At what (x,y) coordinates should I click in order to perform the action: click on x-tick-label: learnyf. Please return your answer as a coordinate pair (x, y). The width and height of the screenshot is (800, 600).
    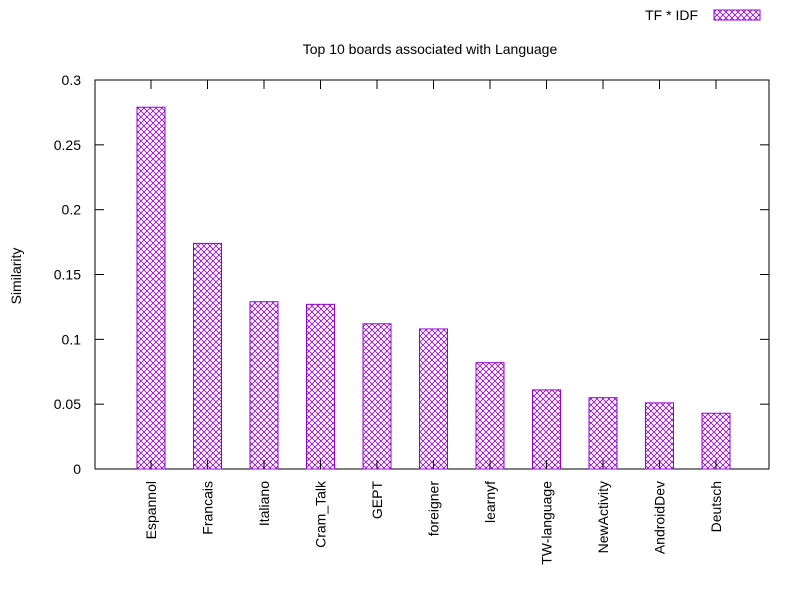
    Looking at the image, I should click on (490, 502).